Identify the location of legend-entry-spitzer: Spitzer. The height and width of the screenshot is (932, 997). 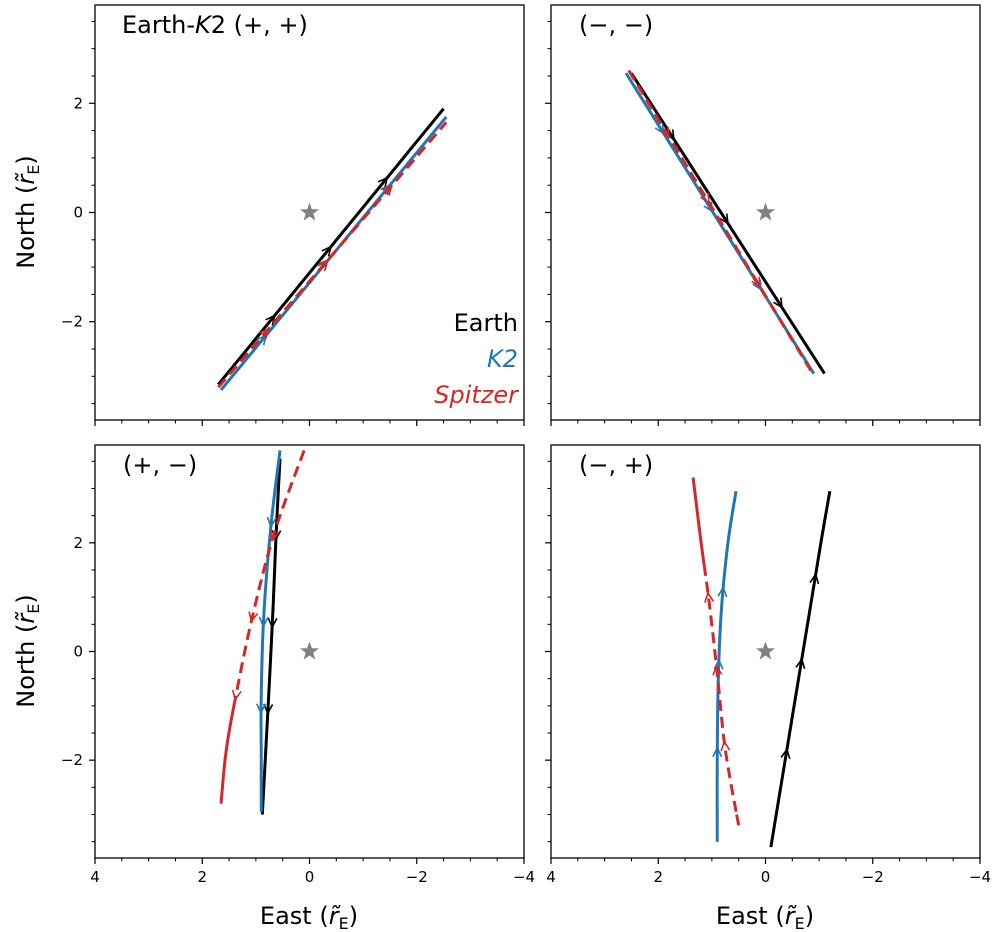
(477, 395).